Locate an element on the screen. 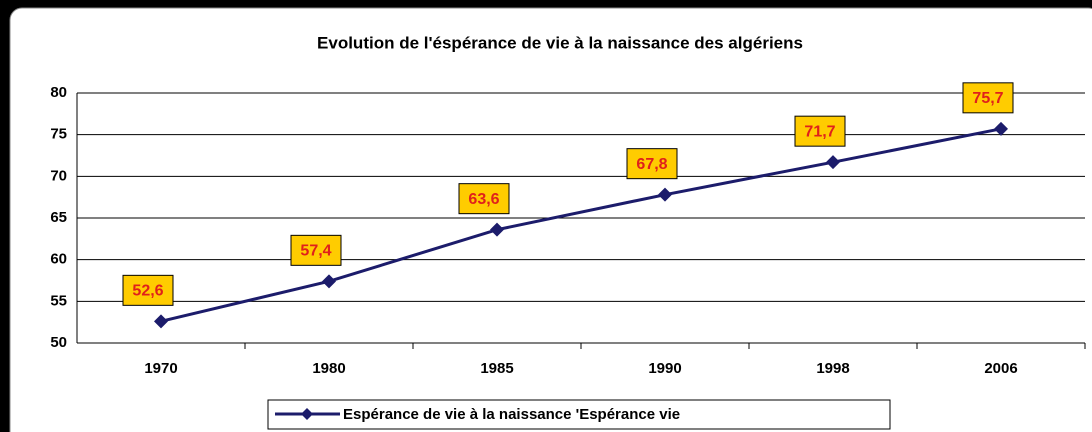  data-label: 63,6 is located at coordinates (483, 199).